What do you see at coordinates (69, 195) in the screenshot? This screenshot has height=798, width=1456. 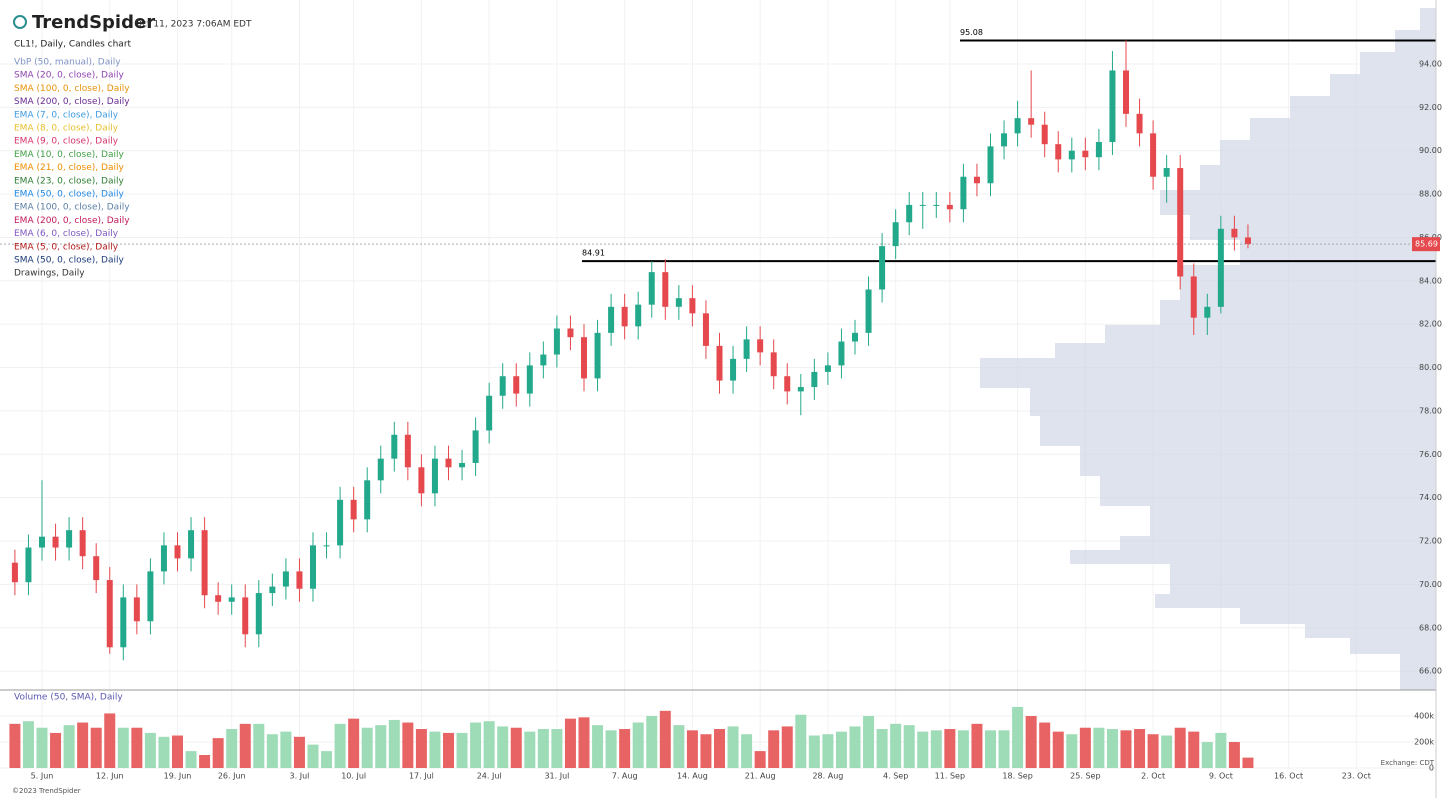 I see `indicator-label: EMA (50, 0, close), Daily` at bounding box center [69, 195].